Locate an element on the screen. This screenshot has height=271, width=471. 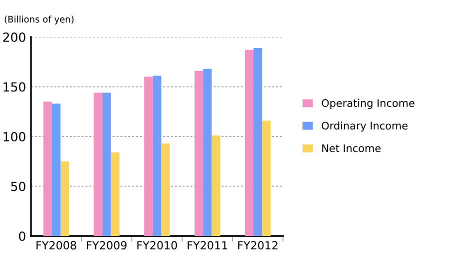
x-tick-label: FY2012 is located at coordinates (258, 245).